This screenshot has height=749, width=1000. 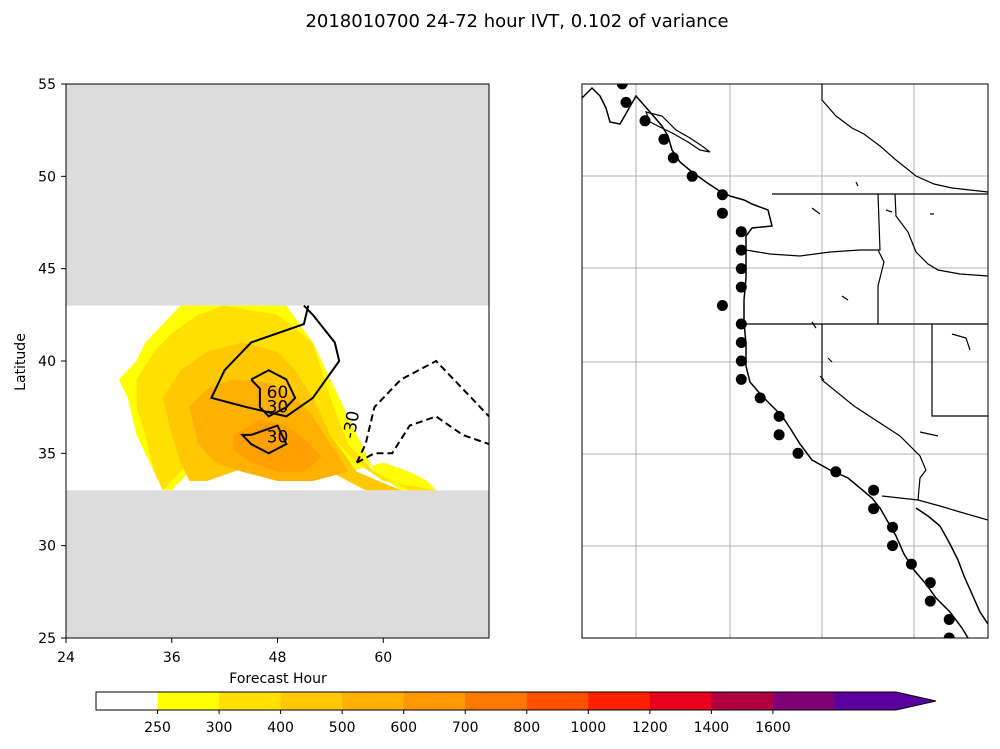 What do you see at coordinates (959, 370) in the screenshot?
I see `nevada-utah-border` at bounding box center [959, 370].